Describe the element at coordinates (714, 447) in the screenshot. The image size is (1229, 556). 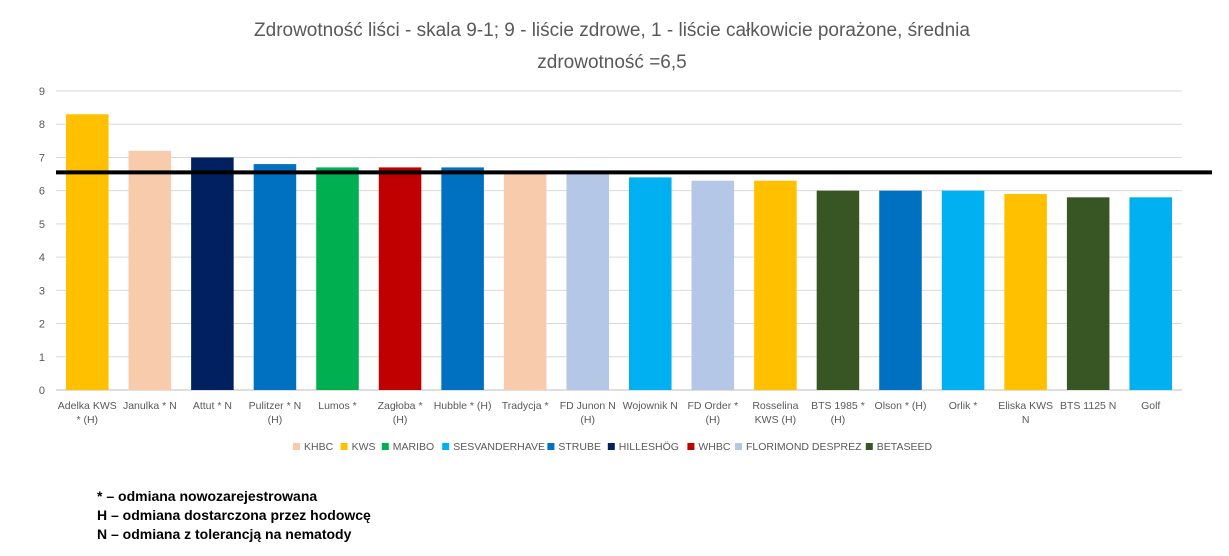
I see `legend-label: WHBC` at that location.